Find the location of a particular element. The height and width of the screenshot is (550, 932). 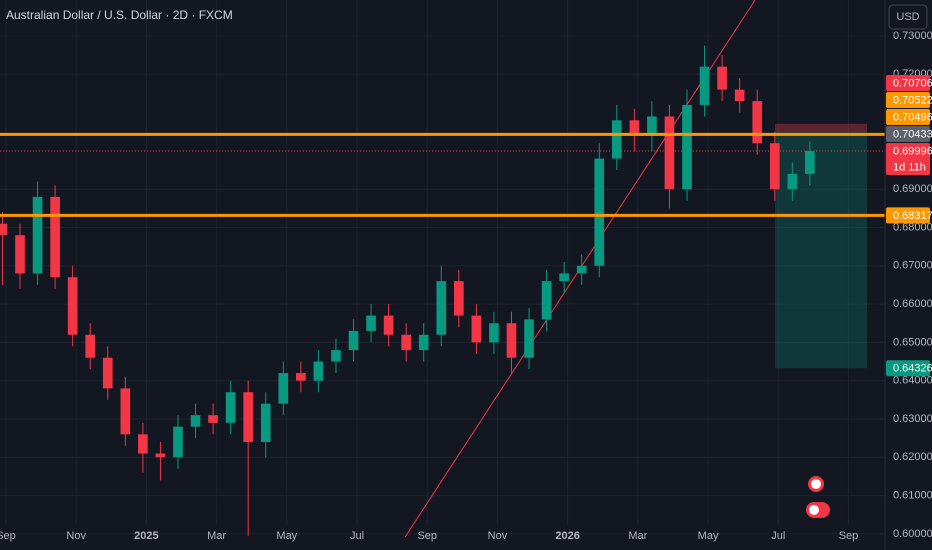

price-tag-label: 0.70496 is located at coordinates (912, 117).